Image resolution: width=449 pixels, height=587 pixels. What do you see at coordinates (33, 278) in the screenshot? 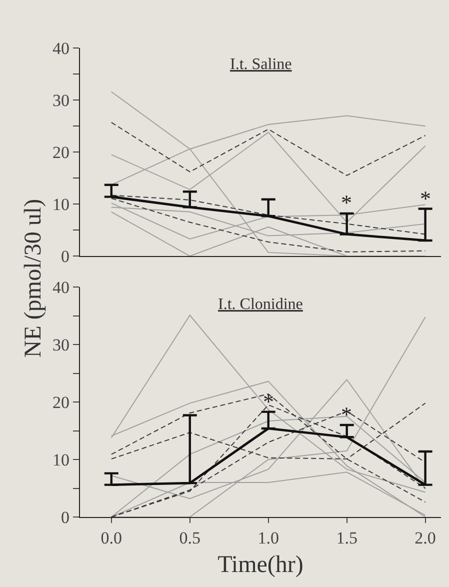
I see `y-axis-title: NE (pmol/30 ul)` at bounding box center [33, 278].